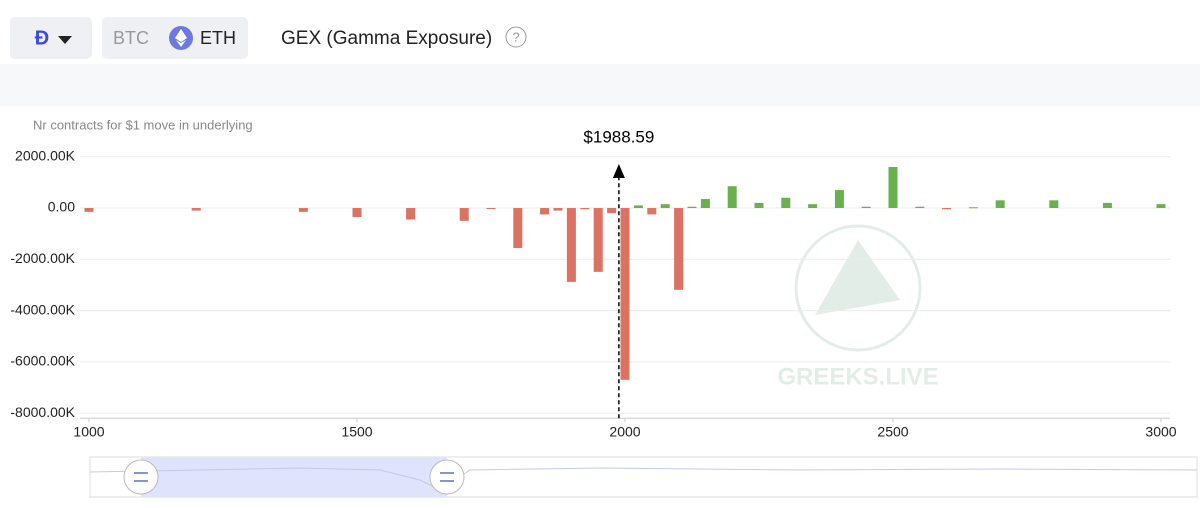 This screenshot has width=1200, height=508. I want to click on dropdown-bg, so click(51, 38).